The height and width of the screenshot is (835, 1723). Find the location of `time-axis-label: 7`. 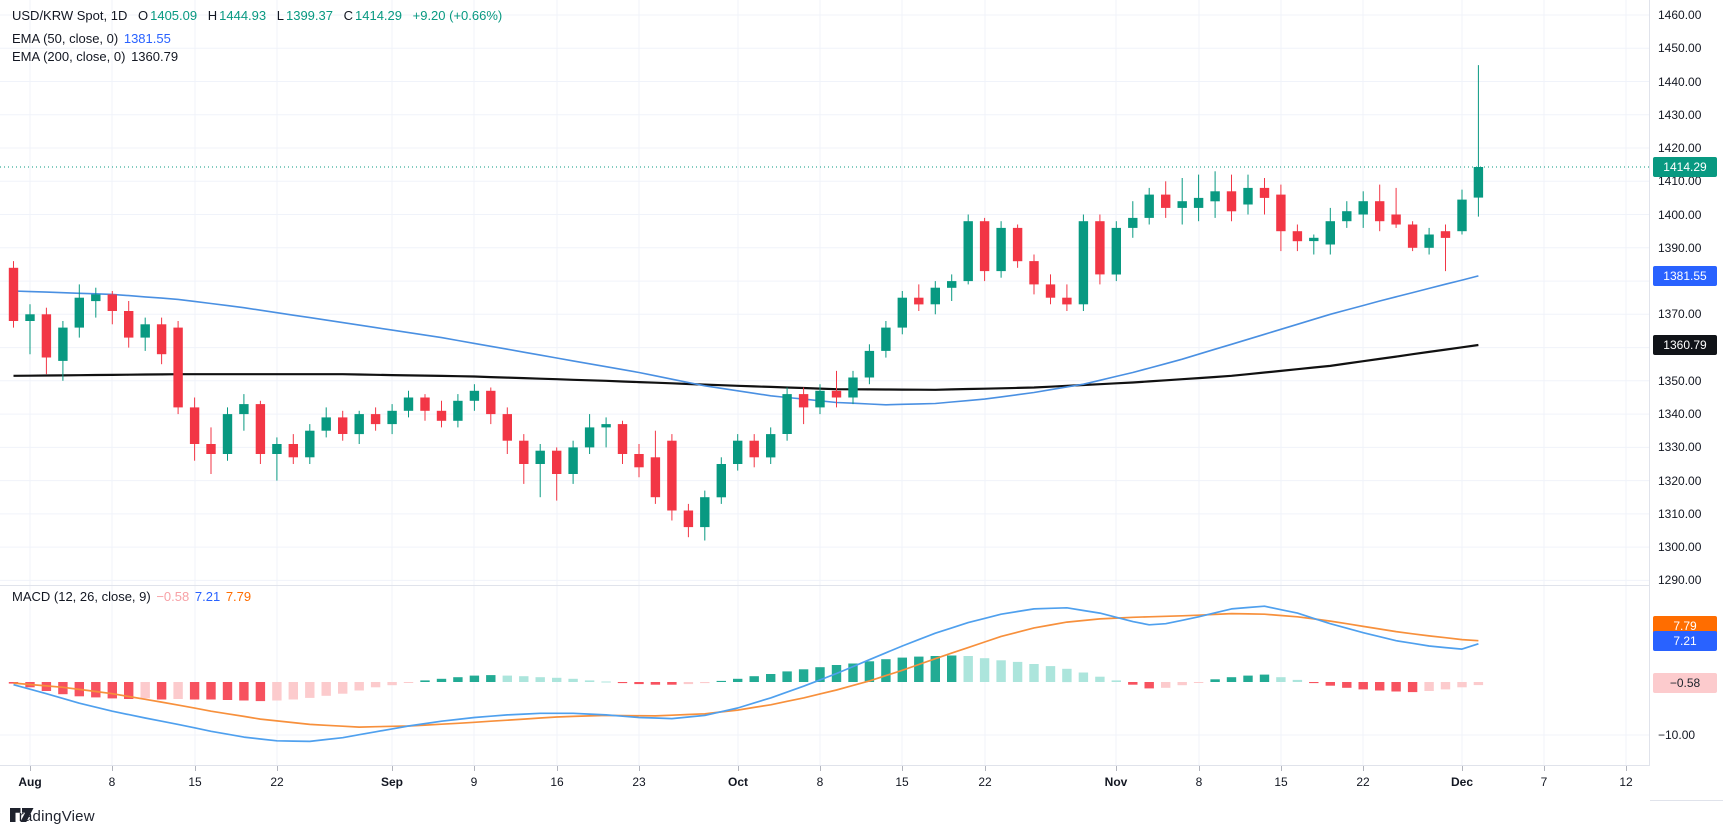

time-axis-label: 7 is located at coordinates (1544, 782).